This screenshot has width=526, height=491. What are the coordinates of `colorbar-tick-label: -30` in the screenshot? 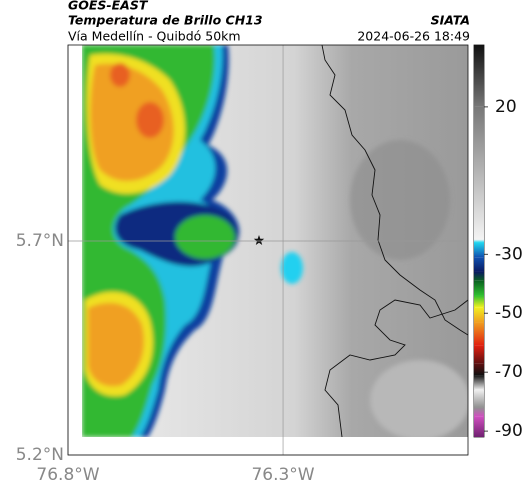 It's located at (509, 254).